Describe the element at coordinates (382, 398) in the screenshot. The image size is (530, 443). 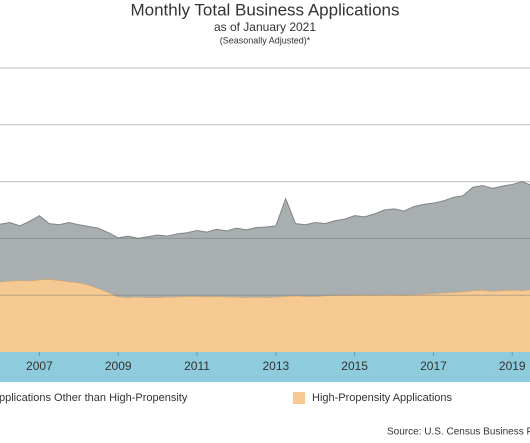
I see `legend-label: High-Propensity Applications` at that location.